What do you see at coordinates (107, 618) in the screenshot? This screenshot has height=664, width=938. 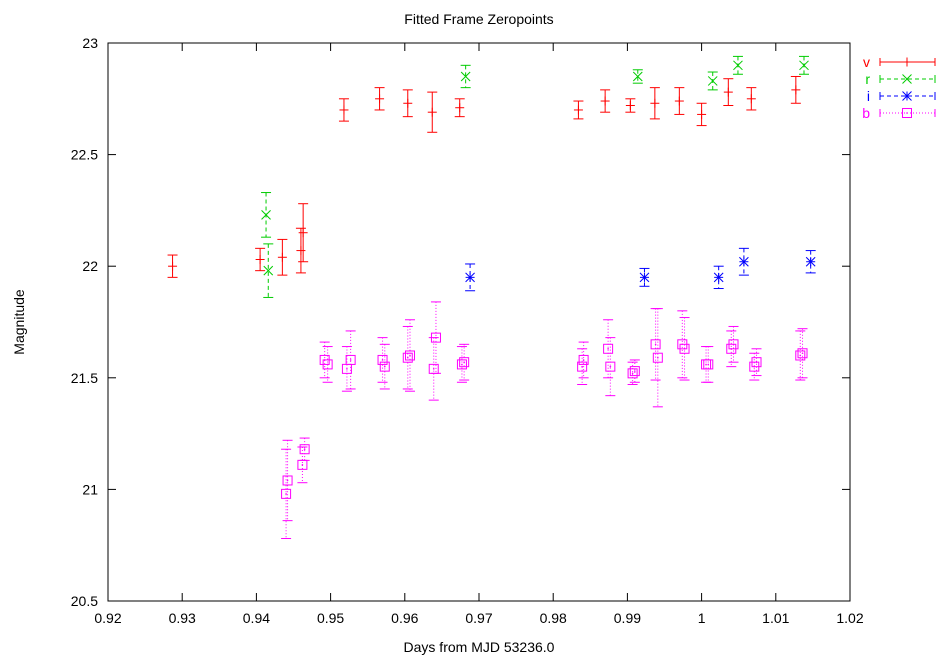 I see `x-tick-label: 0.92` at bounding box center [107, 618].